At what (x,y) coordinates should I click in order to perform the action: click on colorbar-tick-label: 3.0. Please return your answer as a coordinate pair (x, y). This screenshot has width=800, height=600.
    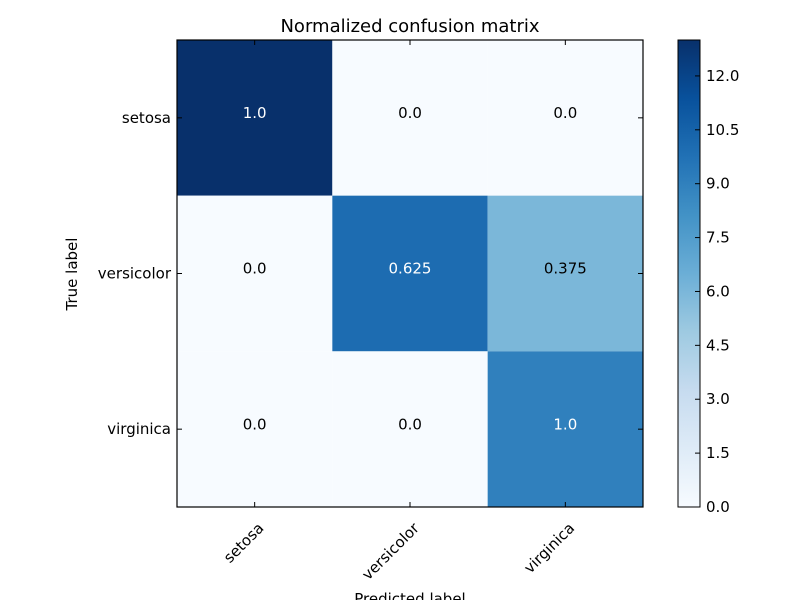
    Looking at the image, I should click on (718, 399).